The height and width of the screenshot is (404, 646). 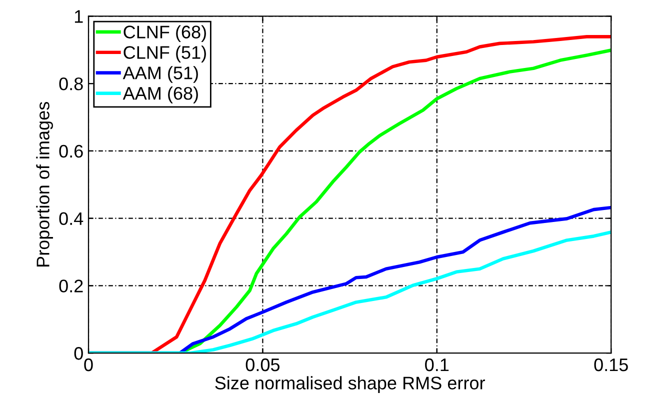 What do you see at coordinates (160, 74) in the screenshot?
I see `legend-label: AAM (51)` at bounding box center [160, 74].